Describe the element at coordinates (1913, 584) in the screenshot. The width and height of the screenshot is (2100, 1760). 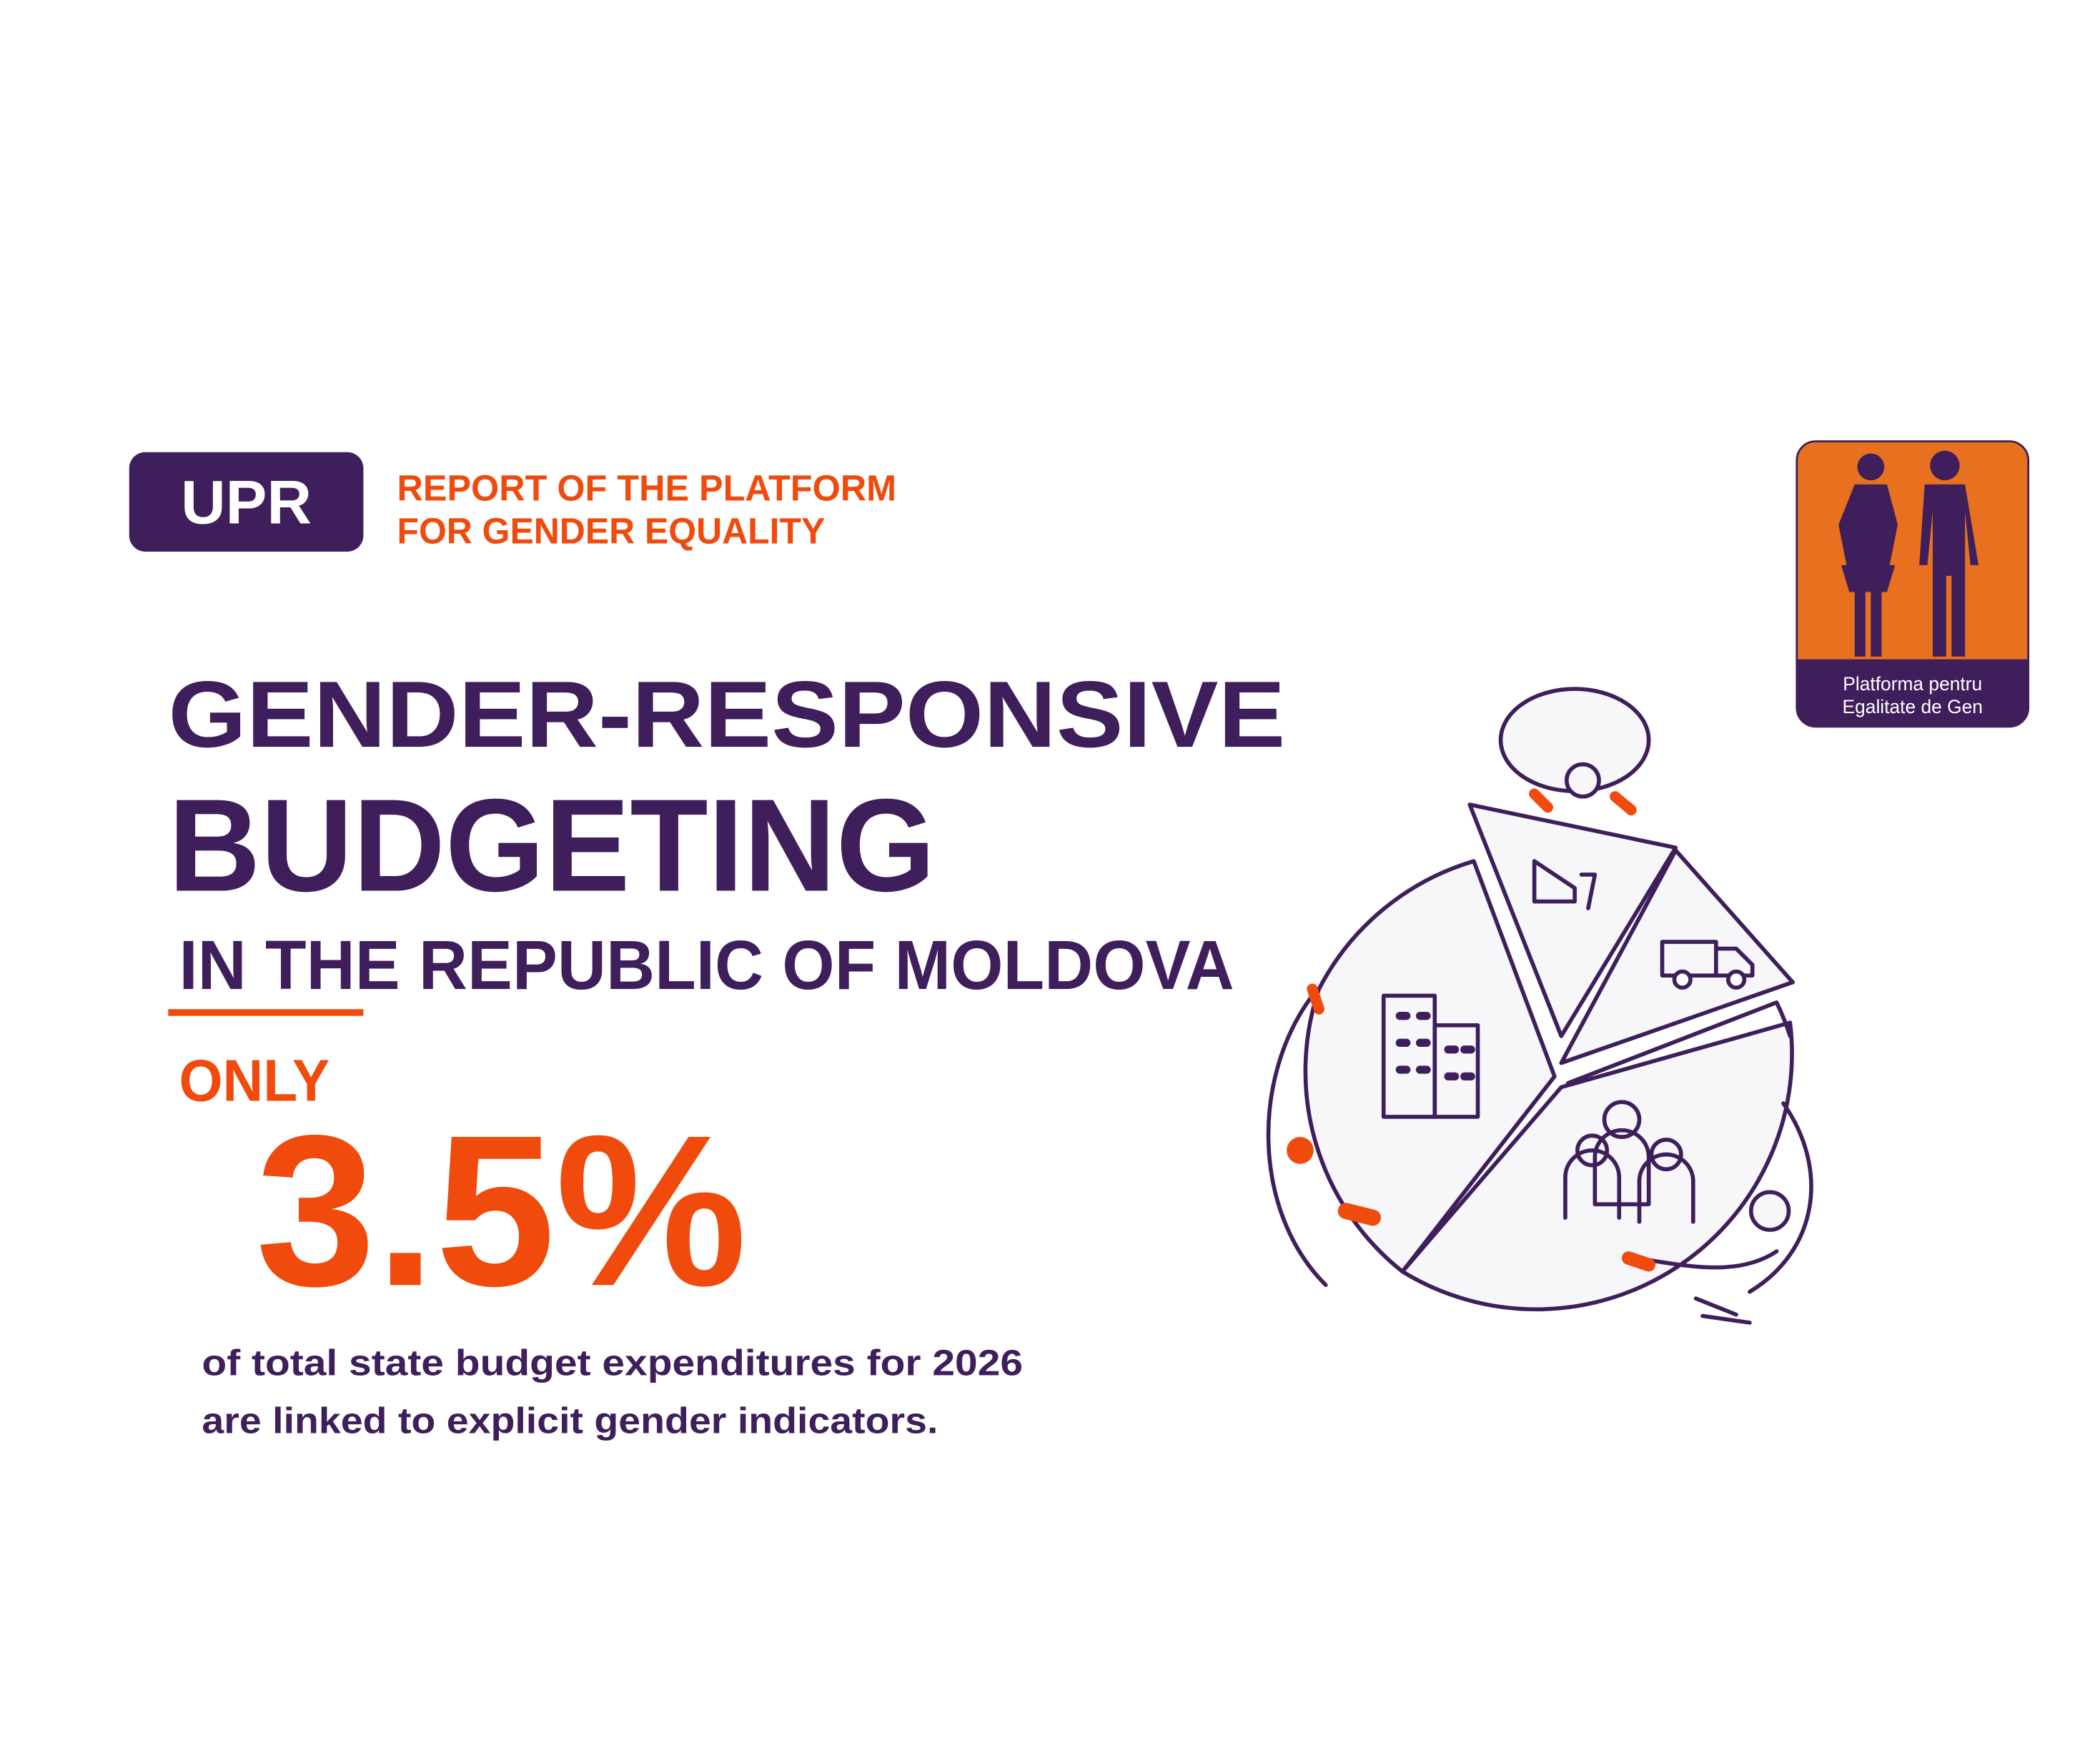
I see `logo: Platforma pentru Egalitate de Gen` at that location.